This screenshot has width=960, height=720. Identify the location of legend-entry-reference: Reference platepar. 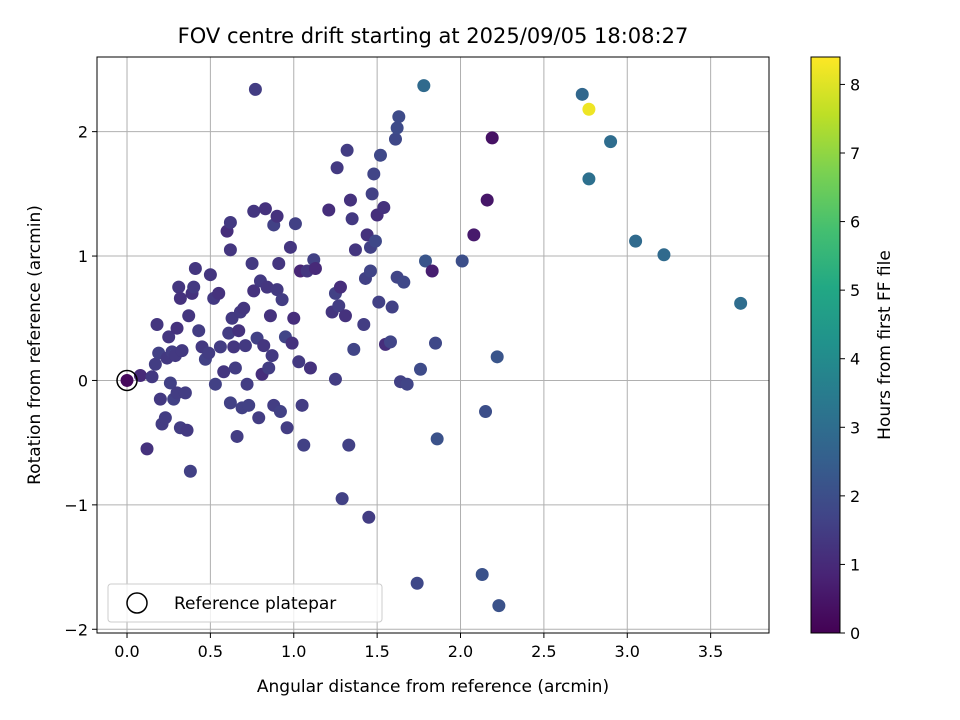
(255, 604).